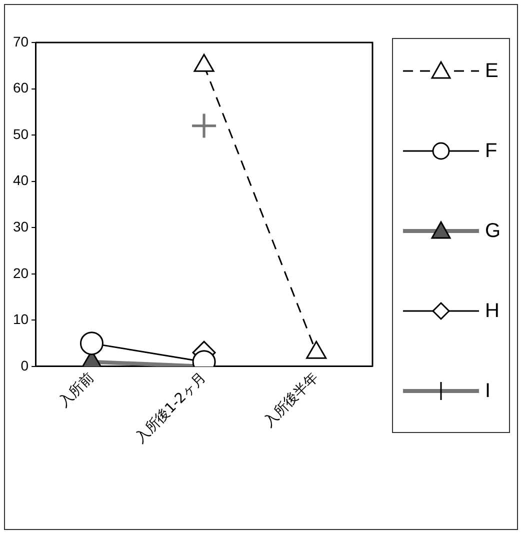 Image resolution: width=530 pixels, height=541 pixels. I want to click on y-tick-label: 0, so click(24, 365).